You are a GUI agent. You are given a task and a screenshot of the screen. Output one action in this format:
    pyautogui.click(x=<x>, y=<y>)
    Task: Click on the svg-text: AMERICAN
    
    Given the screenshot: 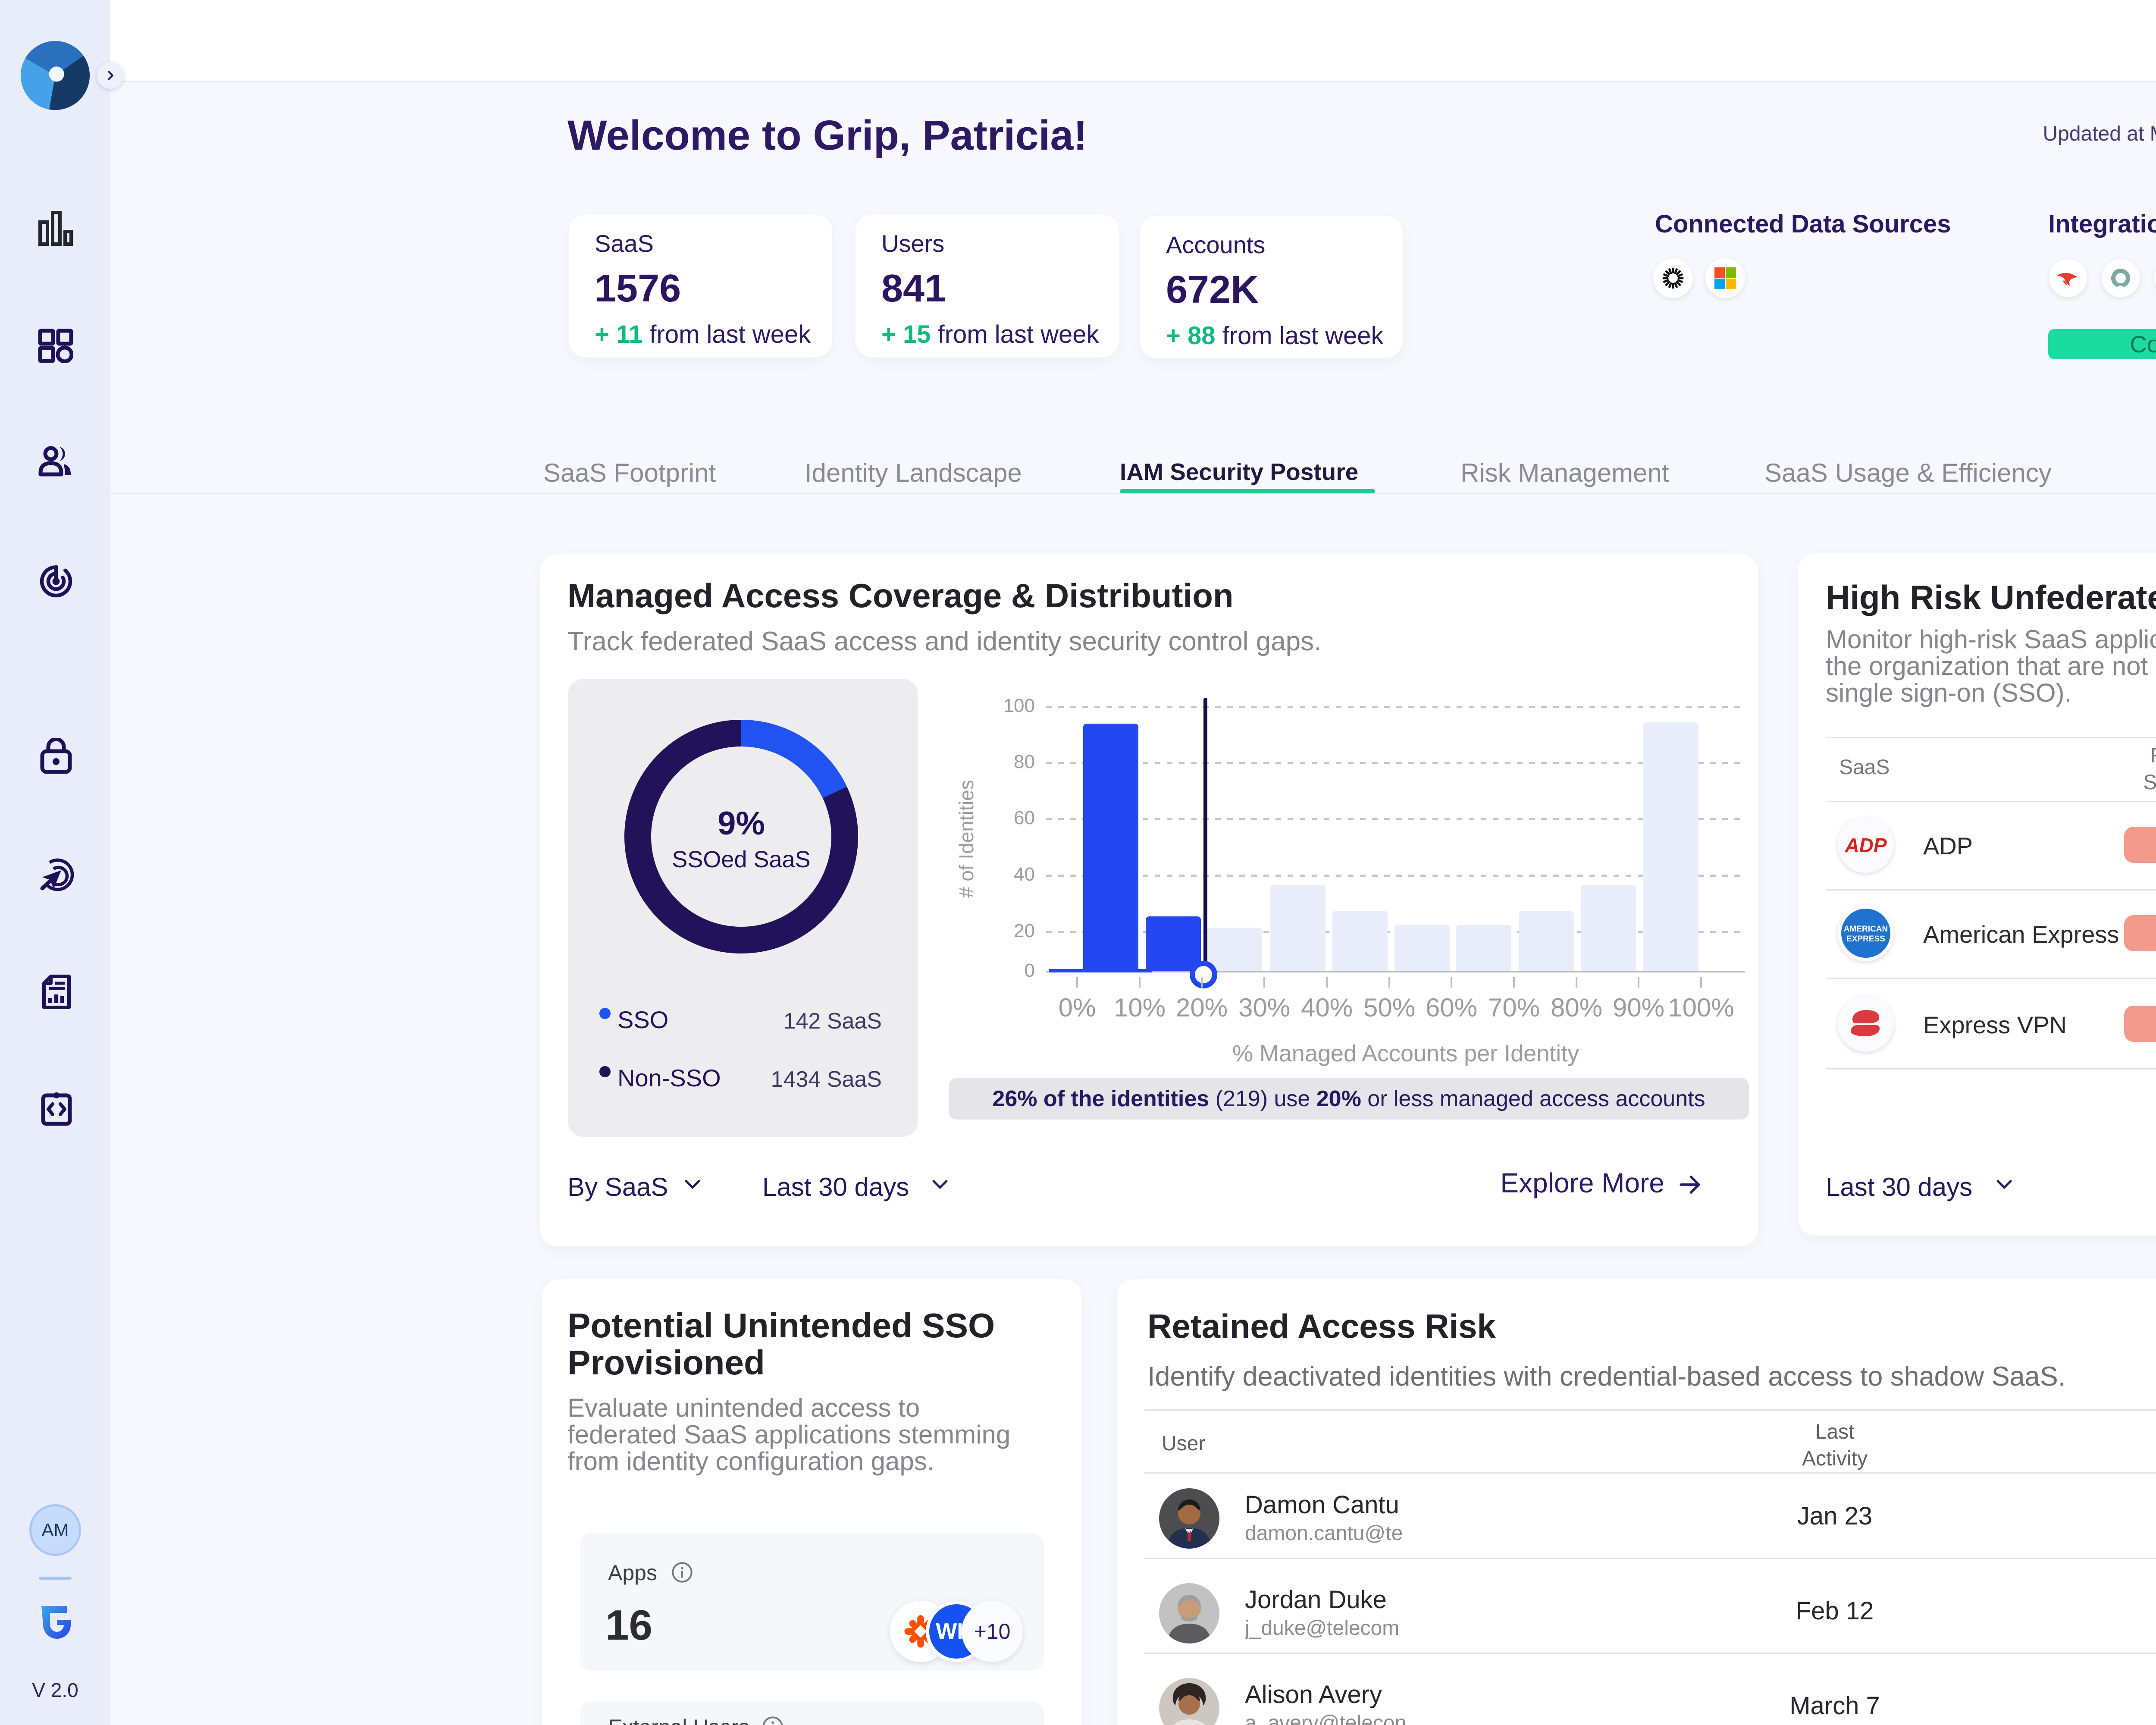 What is the action you would take?
    pyautogui.click(x=1866, y=930)
    